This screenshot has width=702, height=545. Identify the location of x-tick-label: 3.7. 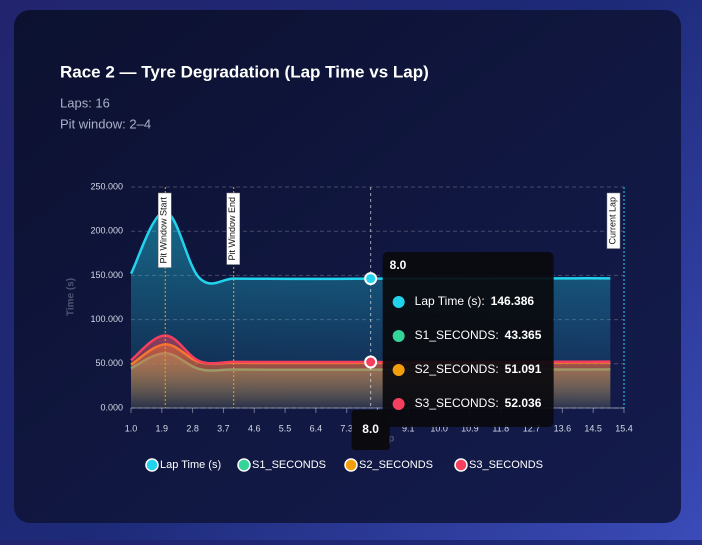
(223, 428).